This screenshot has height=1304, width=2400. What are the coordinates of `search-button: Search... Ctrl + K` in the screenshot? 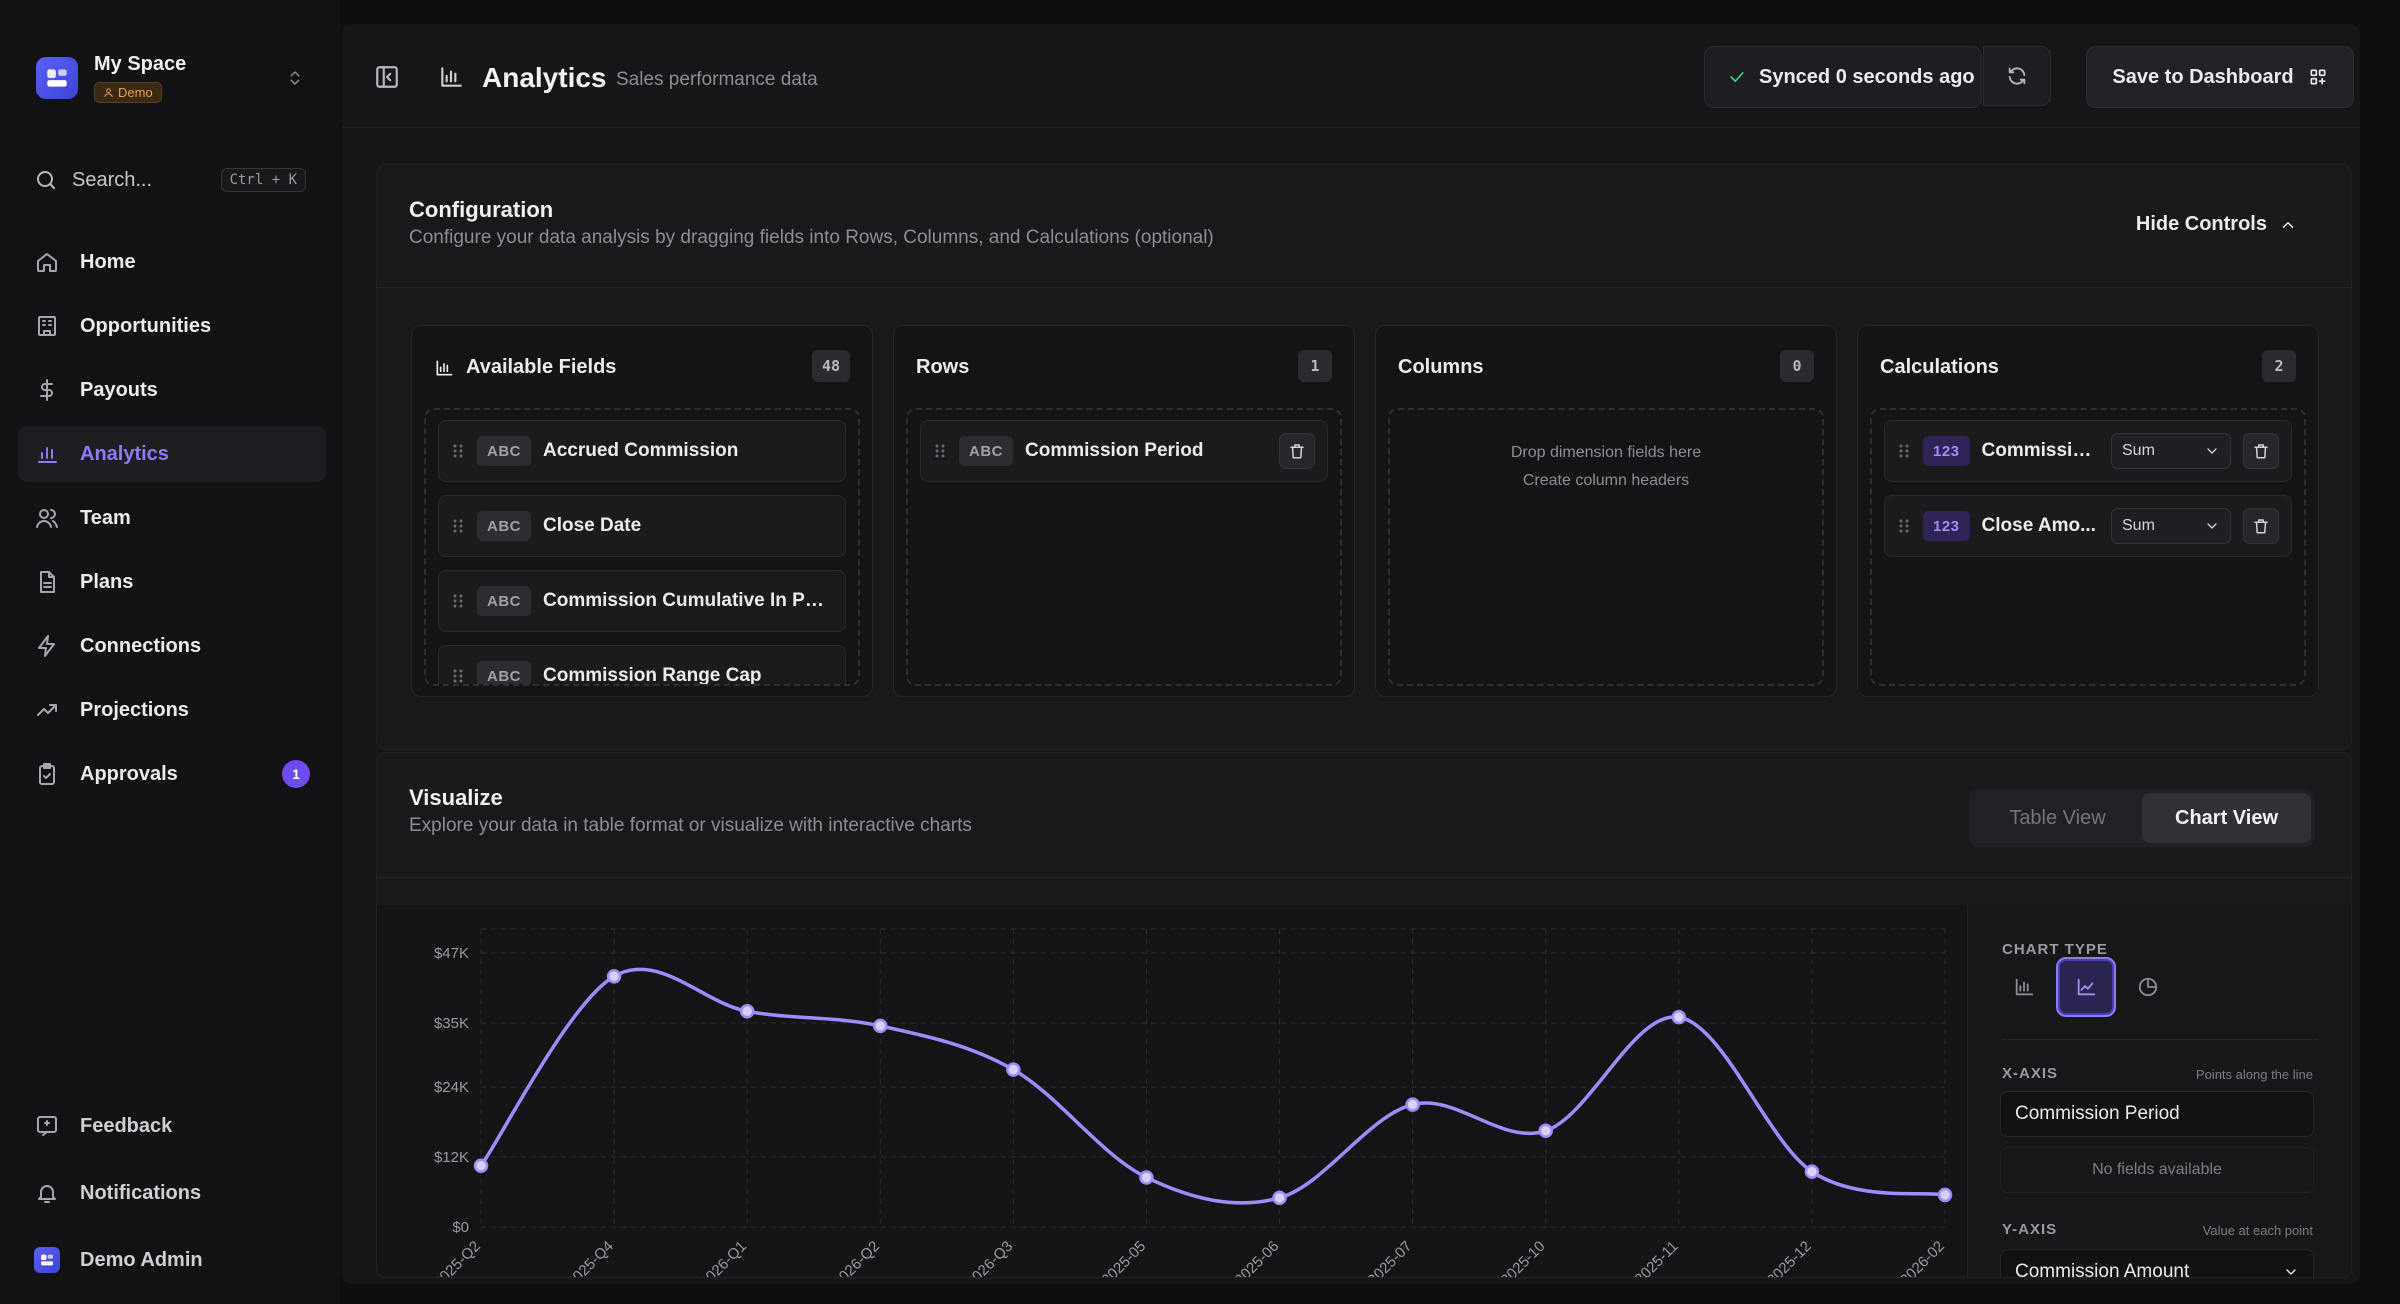 It's located at (170, 180).